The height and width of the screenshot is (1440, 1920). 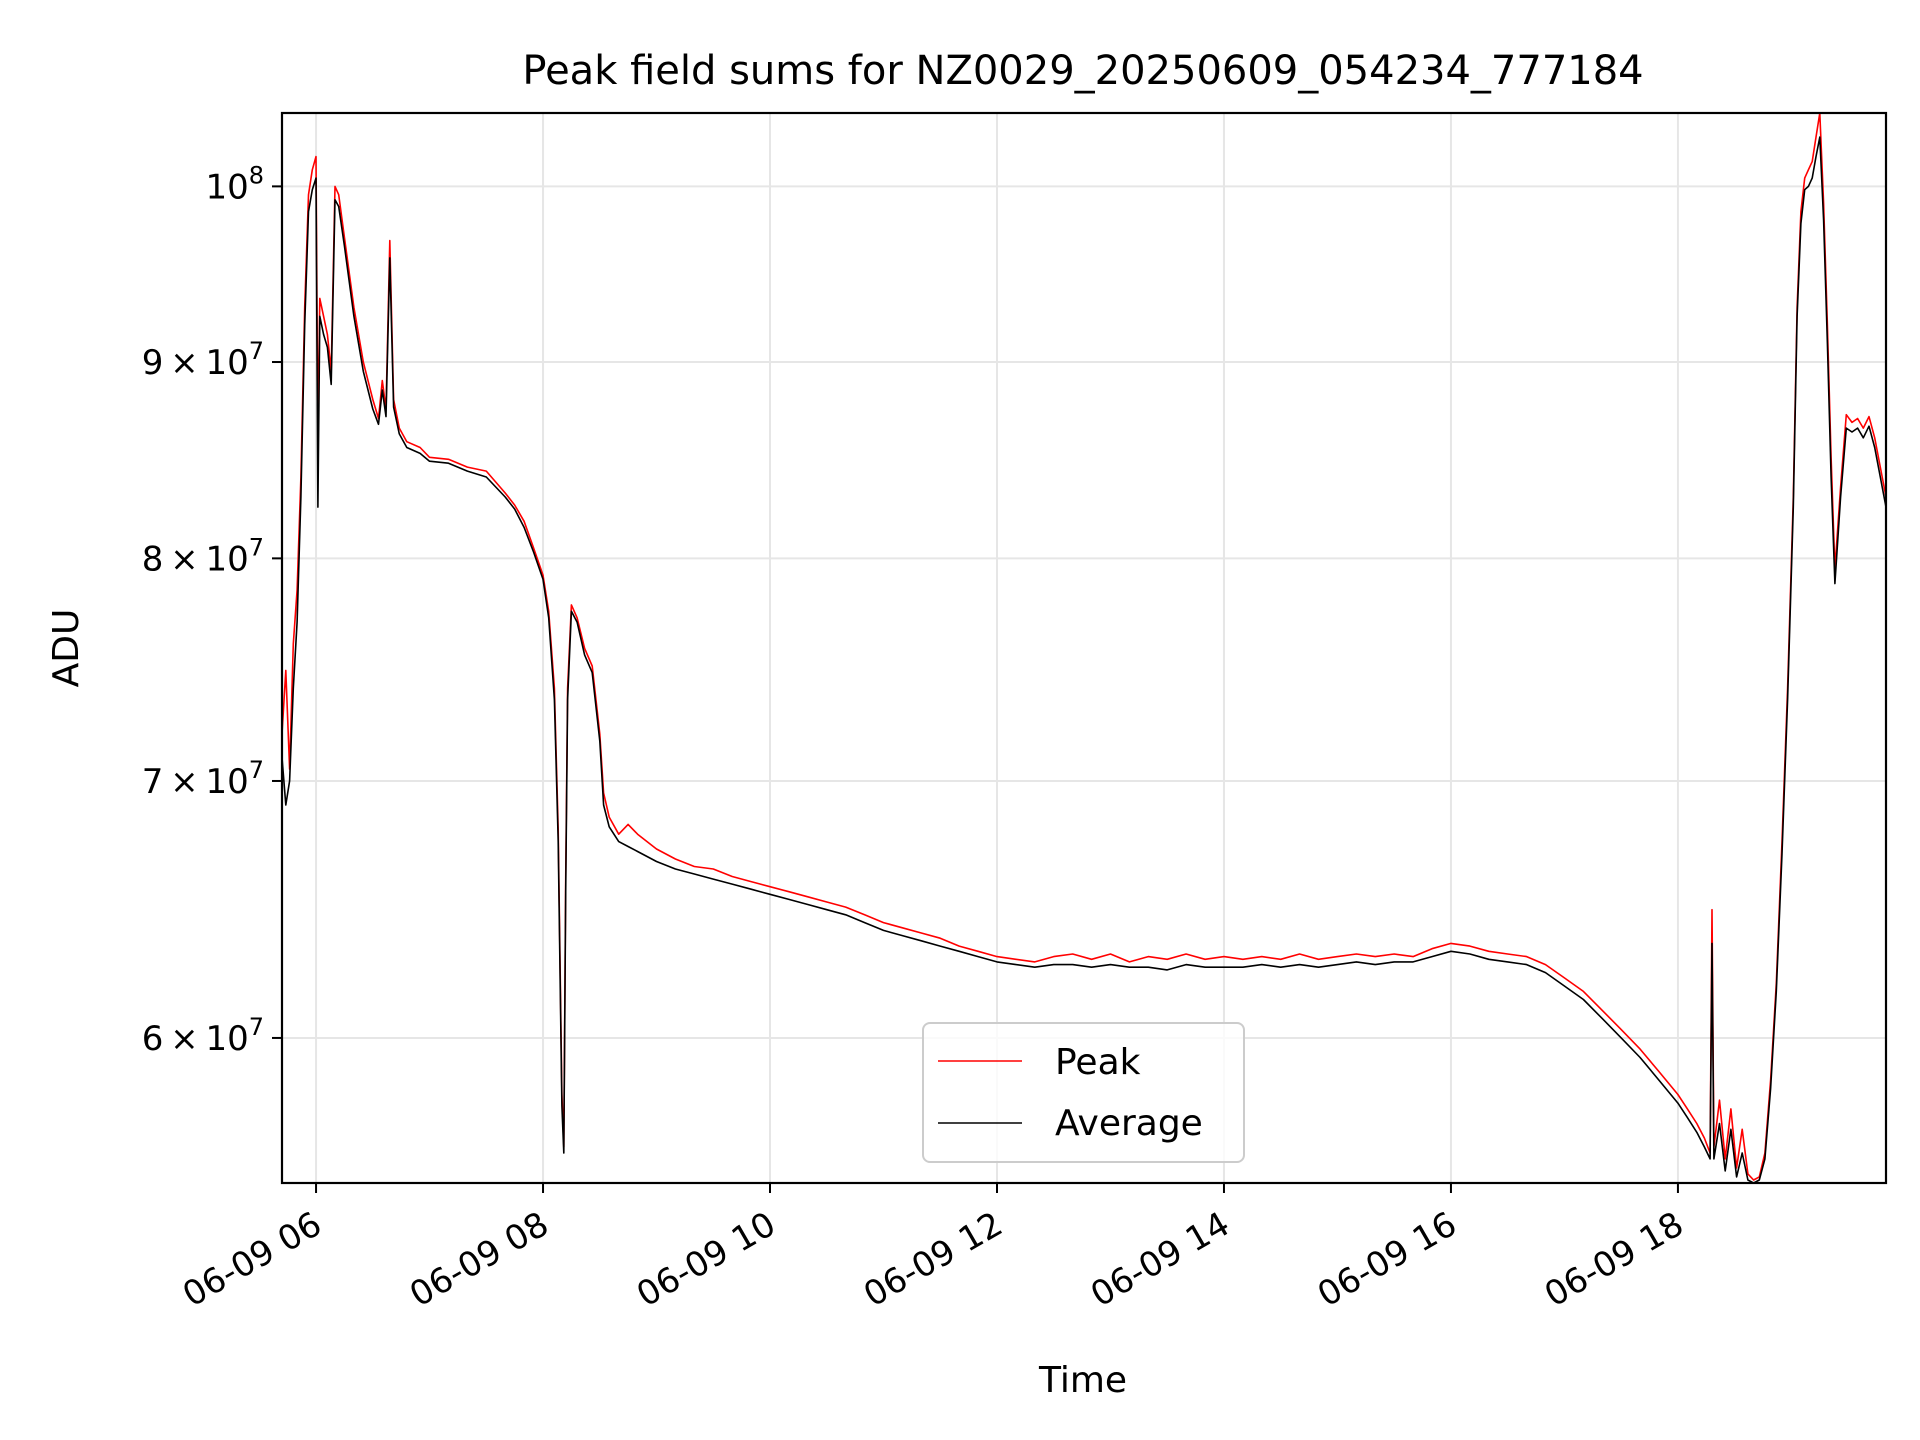 I want to click on y-tick-label: 9 × 10⁷, so click(x=203, y=360).